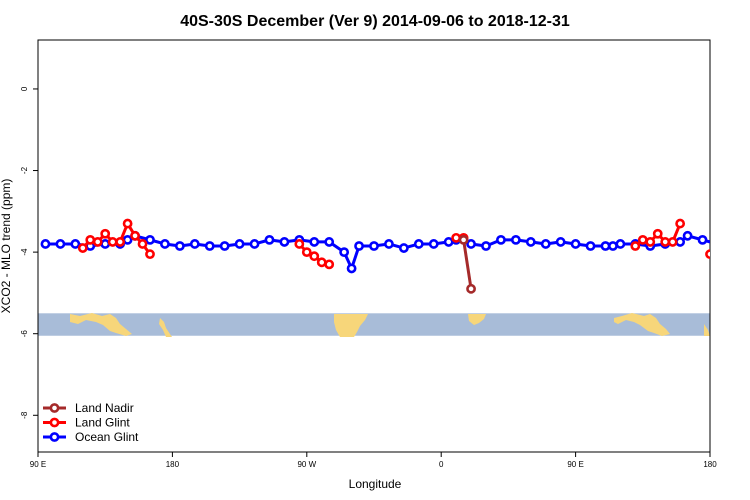  What do you see at coordinates (54, 408) in the screenshot?
I see `land-nadir-legend-marker` at bounding box center [54, 408].